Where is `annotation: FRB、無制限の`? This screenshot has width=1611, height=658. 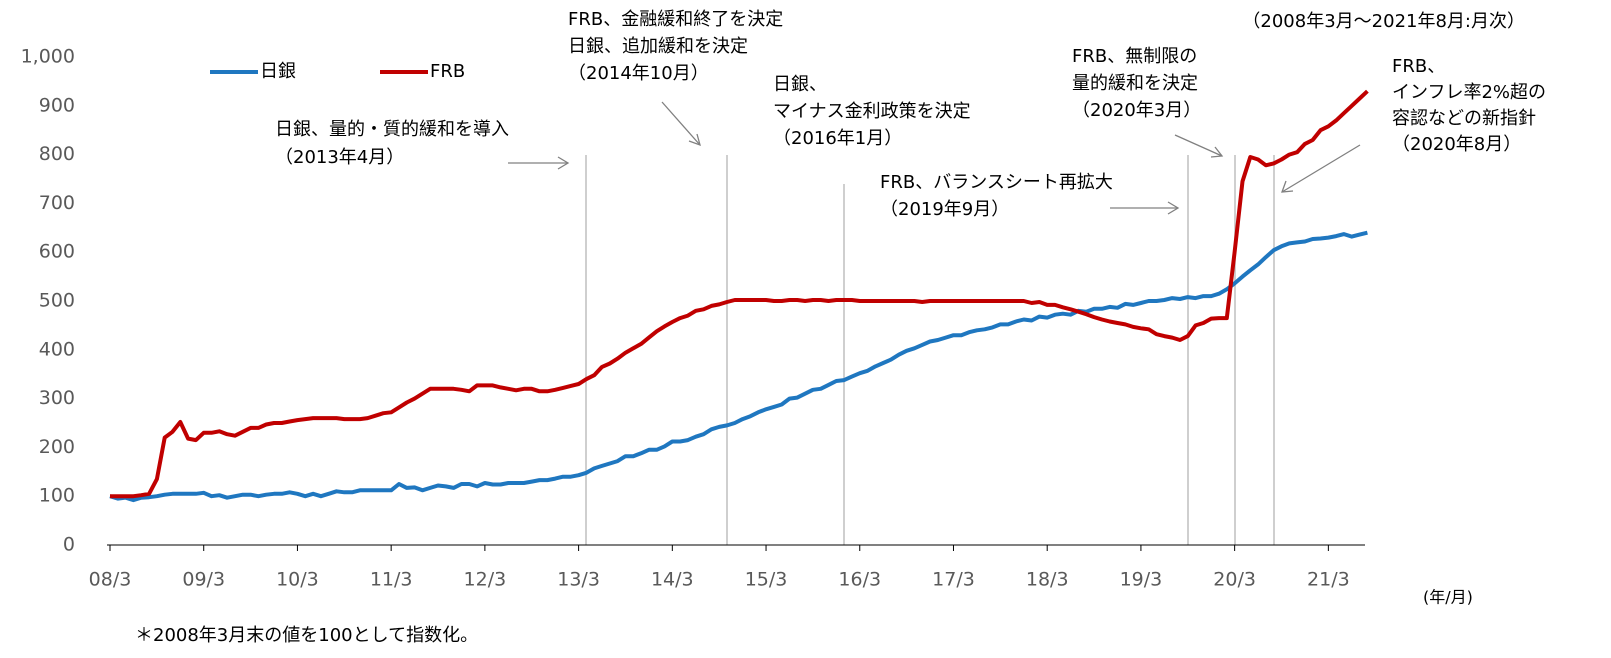 annotation: FRB、無制限の is located at coordinates (1134, 56).